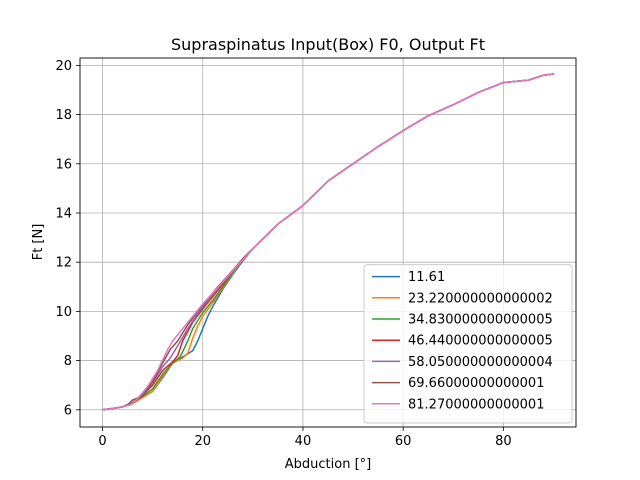  I want to click on x-tick-label: 60, so click(403, 441).